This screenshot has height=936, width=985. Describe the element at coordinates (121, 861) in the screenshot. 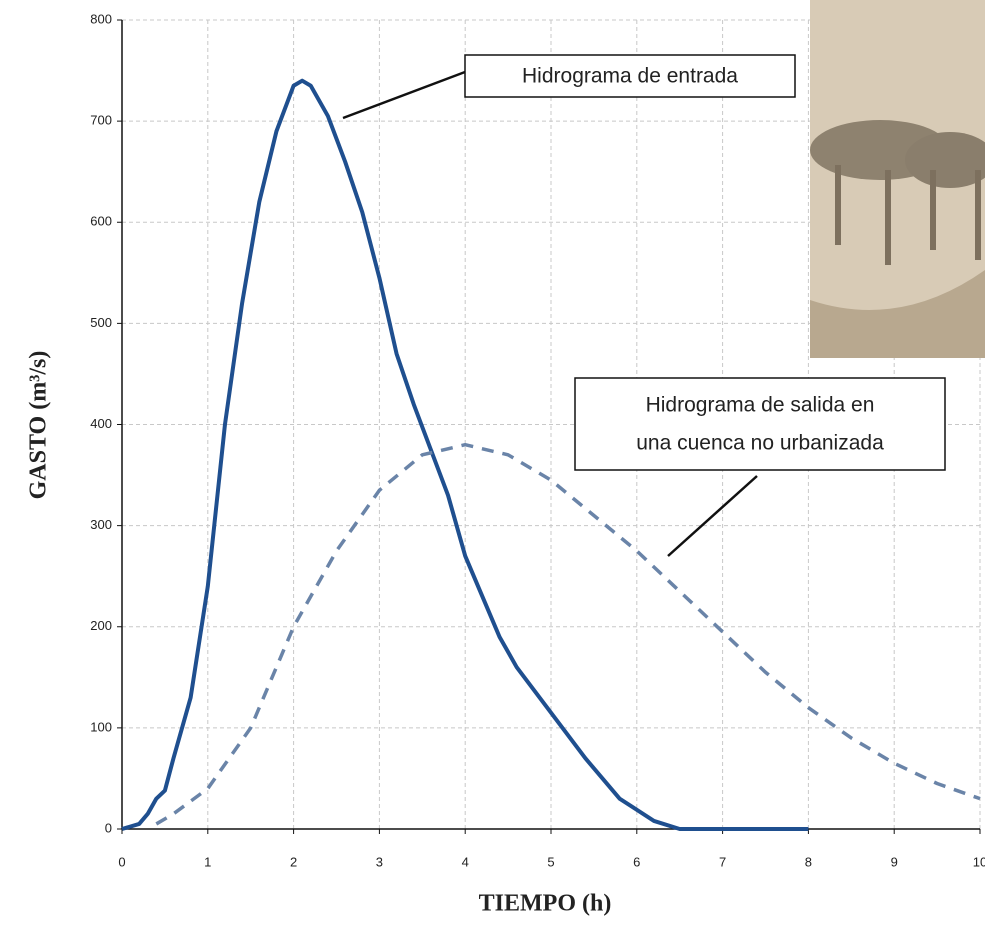

I see `x-tick-label: 0` at that location.